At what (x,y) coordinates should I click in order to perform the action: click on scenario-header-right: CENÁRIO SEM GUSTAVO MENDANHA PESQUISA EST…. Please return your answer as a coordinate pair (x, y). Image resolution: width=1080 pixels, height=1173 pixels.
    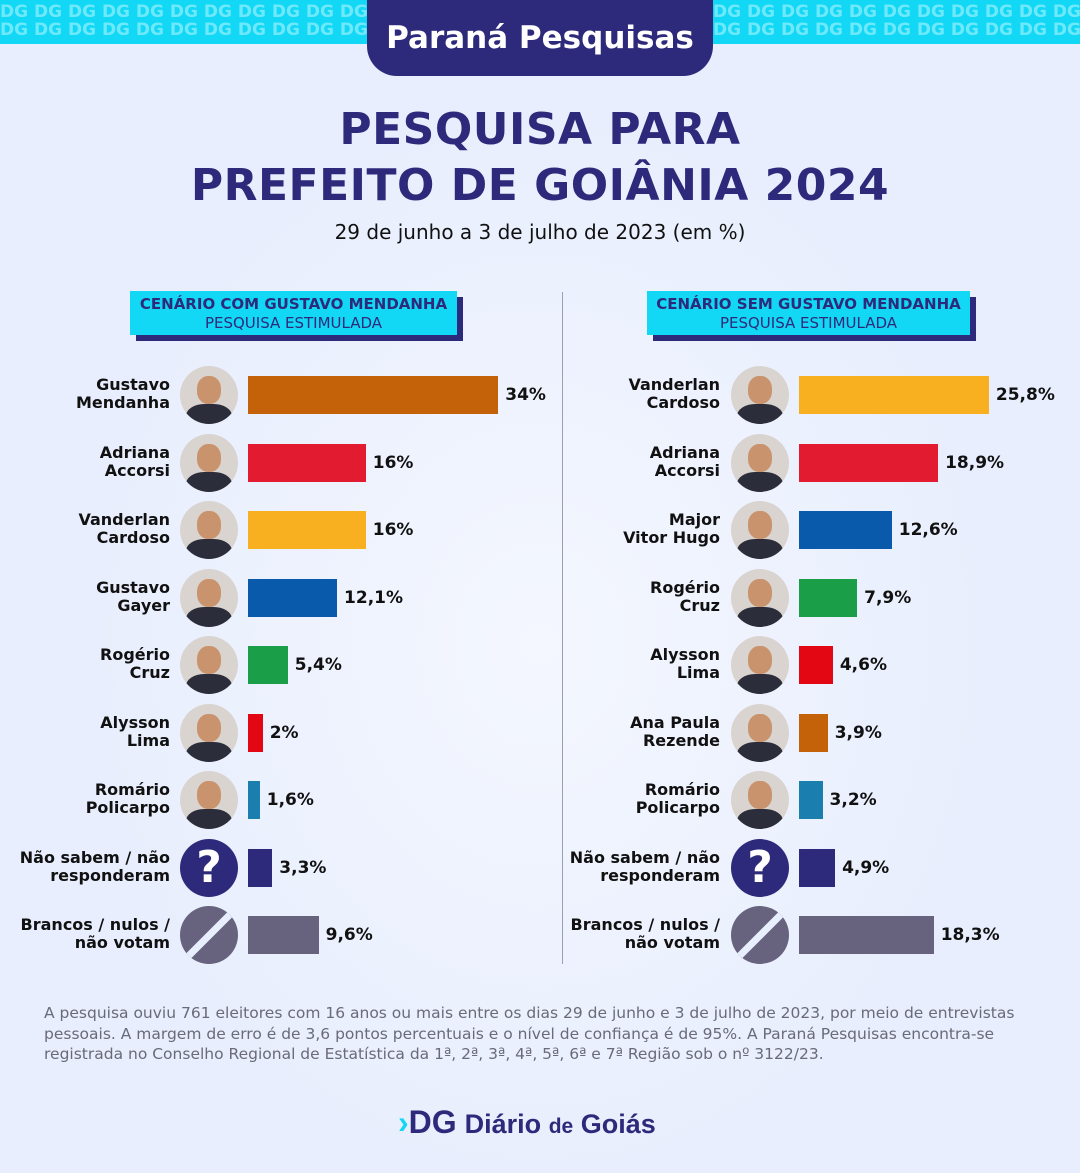
    Looking at the image, I should click on (808, 313).